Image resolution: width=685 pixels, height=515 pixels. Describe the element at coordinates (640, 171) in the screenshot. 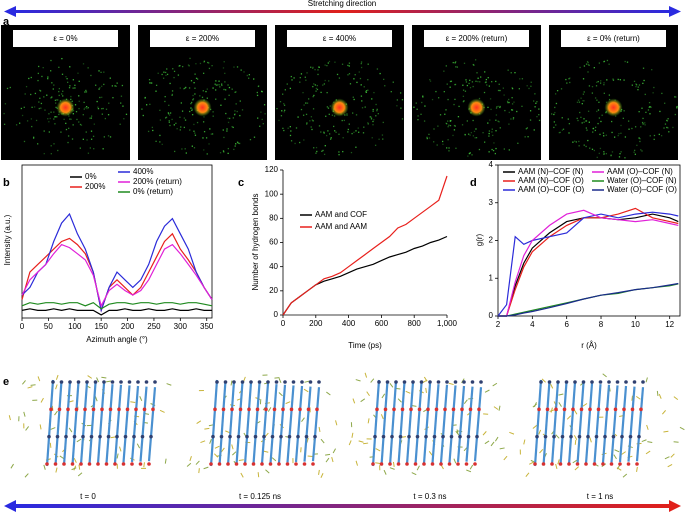

I see `legend-label: AAM (O)–COF (N)` at that location.